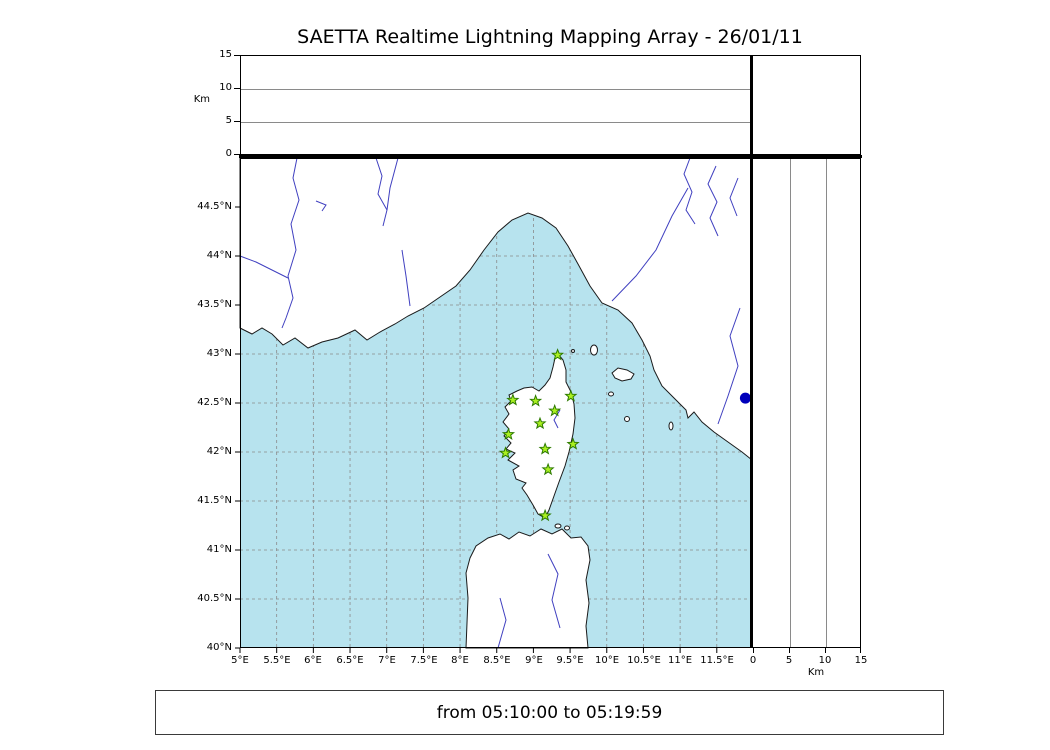 This screenshot has height=750, width=1050. I want to click on alt-left-tick-label: 0, so click(228, 153).